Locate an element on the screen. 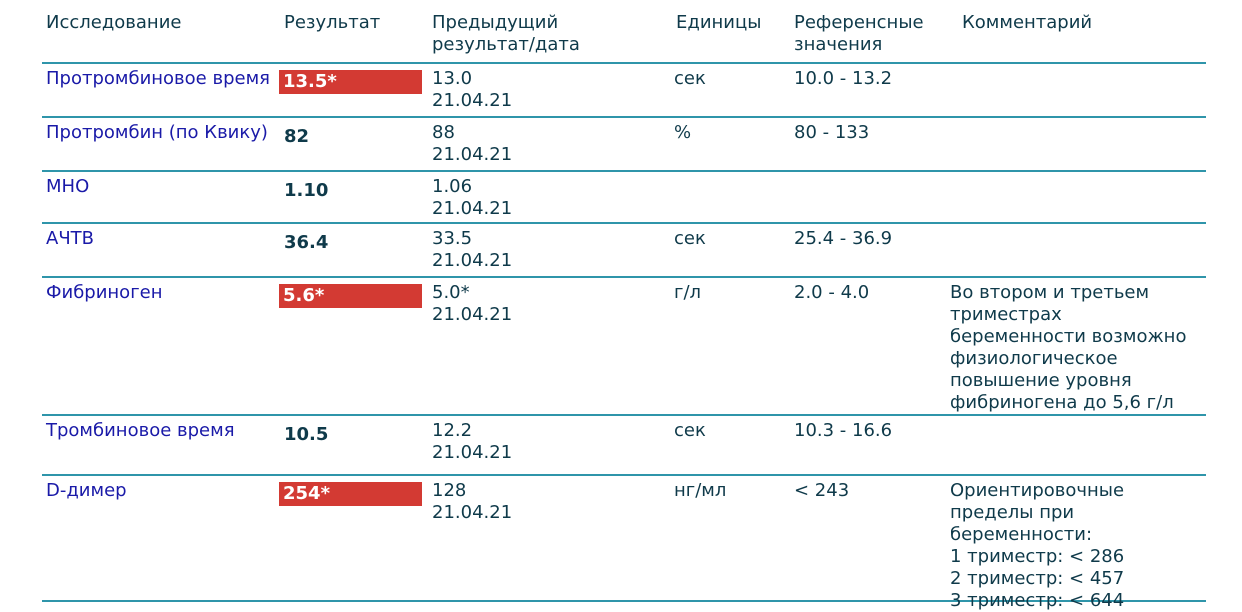  test-name: Тромбиновое время is located at coordinates (140, 430).